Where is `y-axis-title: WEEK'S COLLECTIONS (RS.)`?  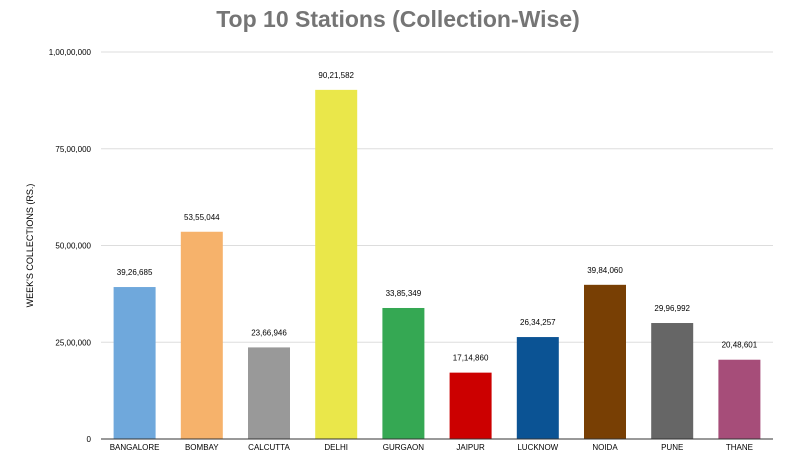 y-axis-title: WEEK'S COLLECTIONS (RS.) is located at coordinates (30, 246).